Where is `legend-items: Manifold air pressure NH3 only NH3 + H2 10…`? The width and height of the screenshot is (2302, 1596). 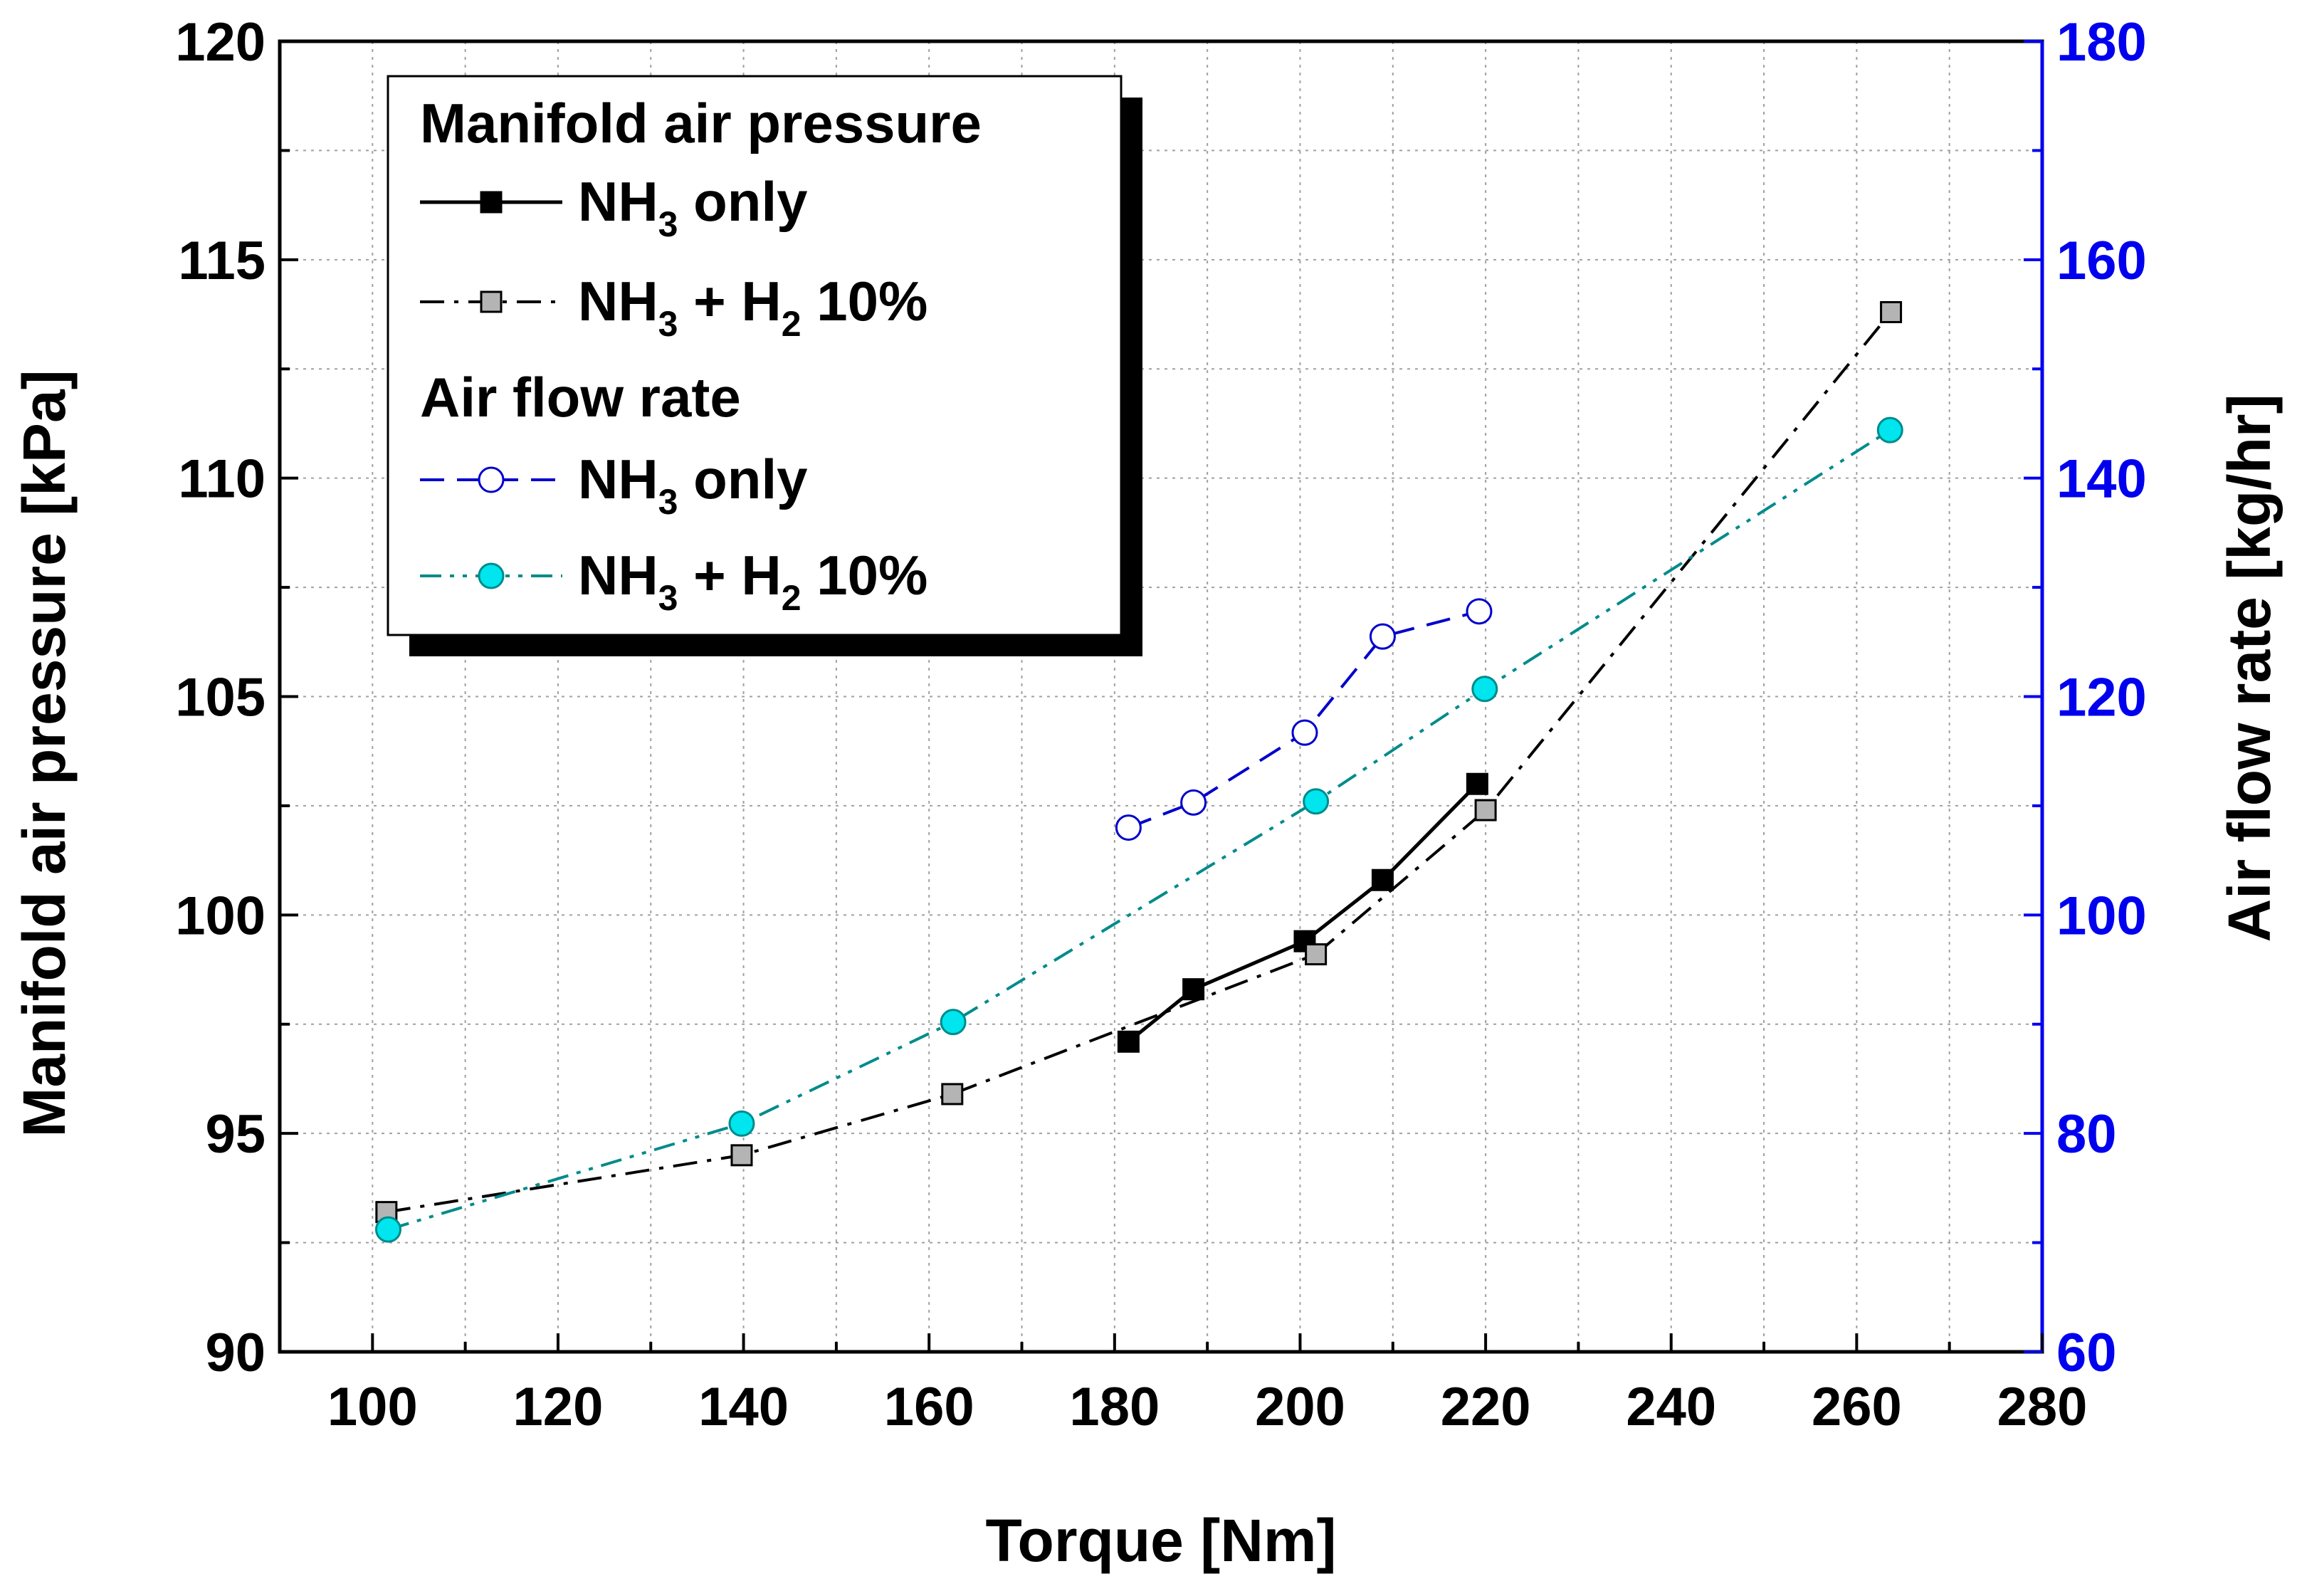 legend-items: Manifold air pressure NH3 only NH3 + H2 10… is located at coordinates (701, 355).